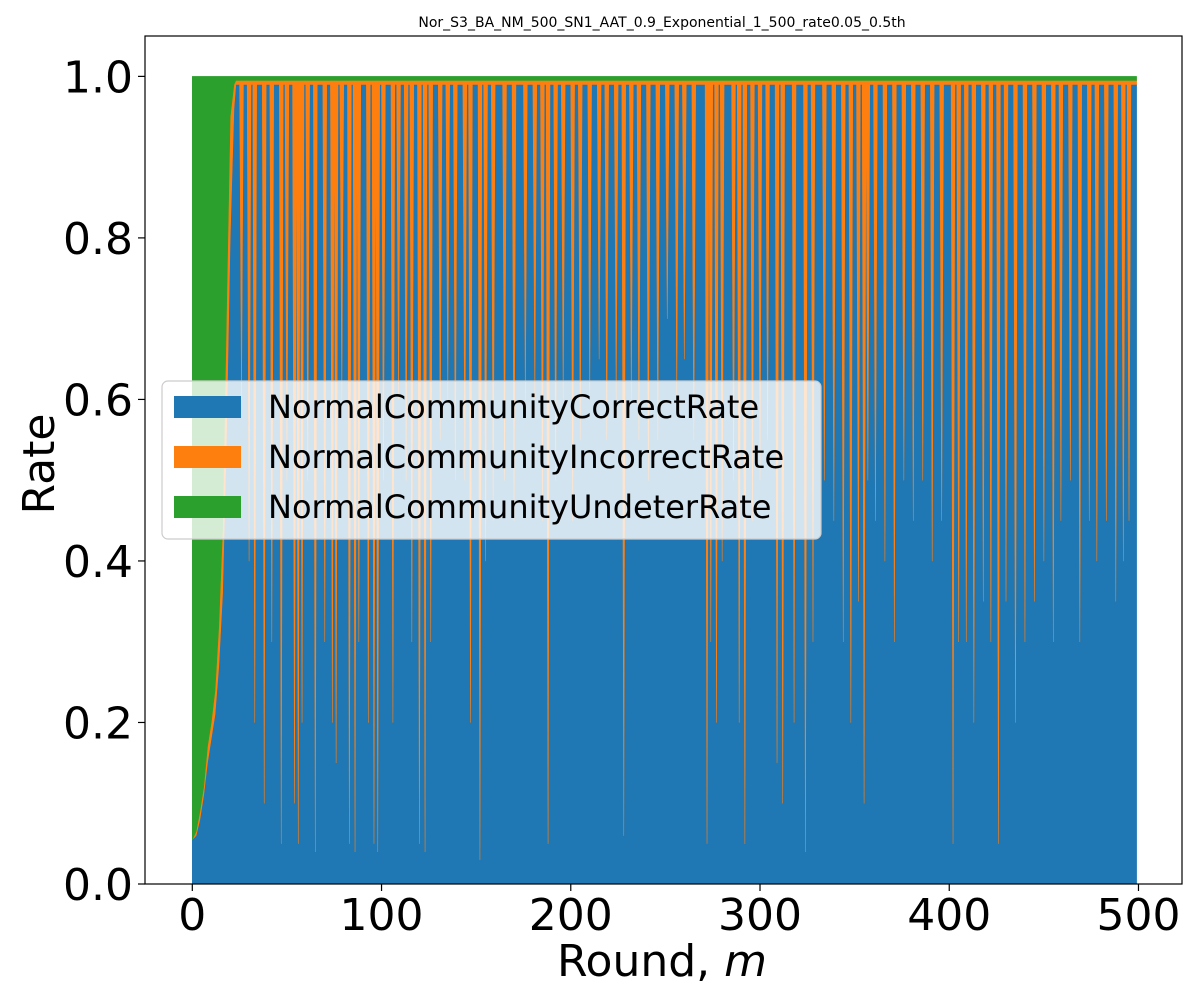 The height and width of the screenshot is (1000, 1200). What do you see at coordinates (519, 507) in the screenshot?
I see `legend-label: NormalCommunityUndeterRate` at bounding box center [519, 507].